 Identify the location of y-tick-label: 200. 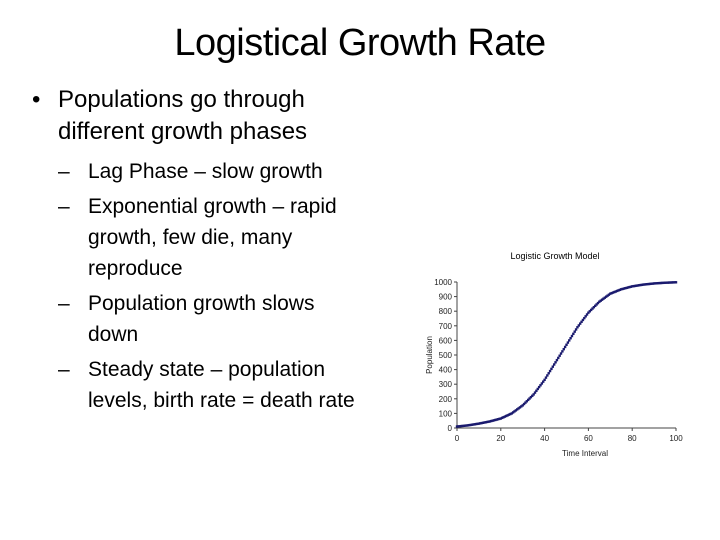
(446, 399).